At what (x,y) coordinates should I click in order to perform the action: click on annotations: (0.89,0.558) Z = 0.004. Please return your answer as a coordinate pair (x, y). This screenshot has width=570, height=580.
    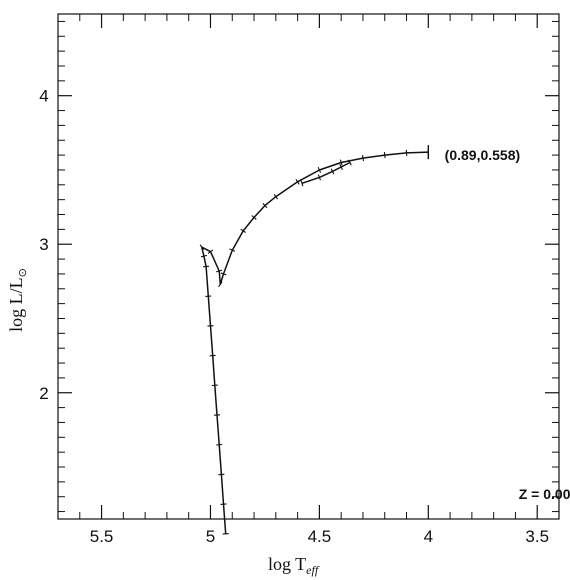
    Looking at the image, I should click on (507, 324).